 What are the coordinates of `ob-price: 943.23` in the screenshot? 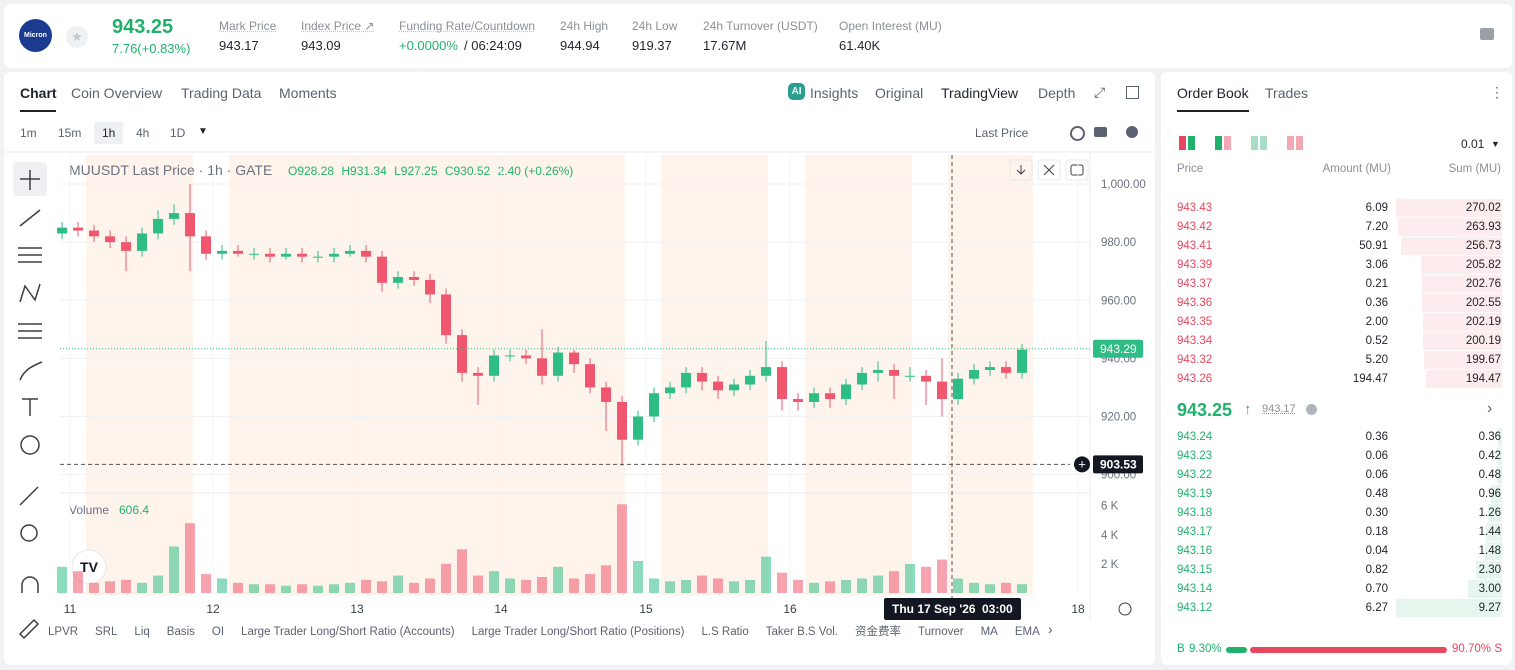 It's located at (1195, 456).